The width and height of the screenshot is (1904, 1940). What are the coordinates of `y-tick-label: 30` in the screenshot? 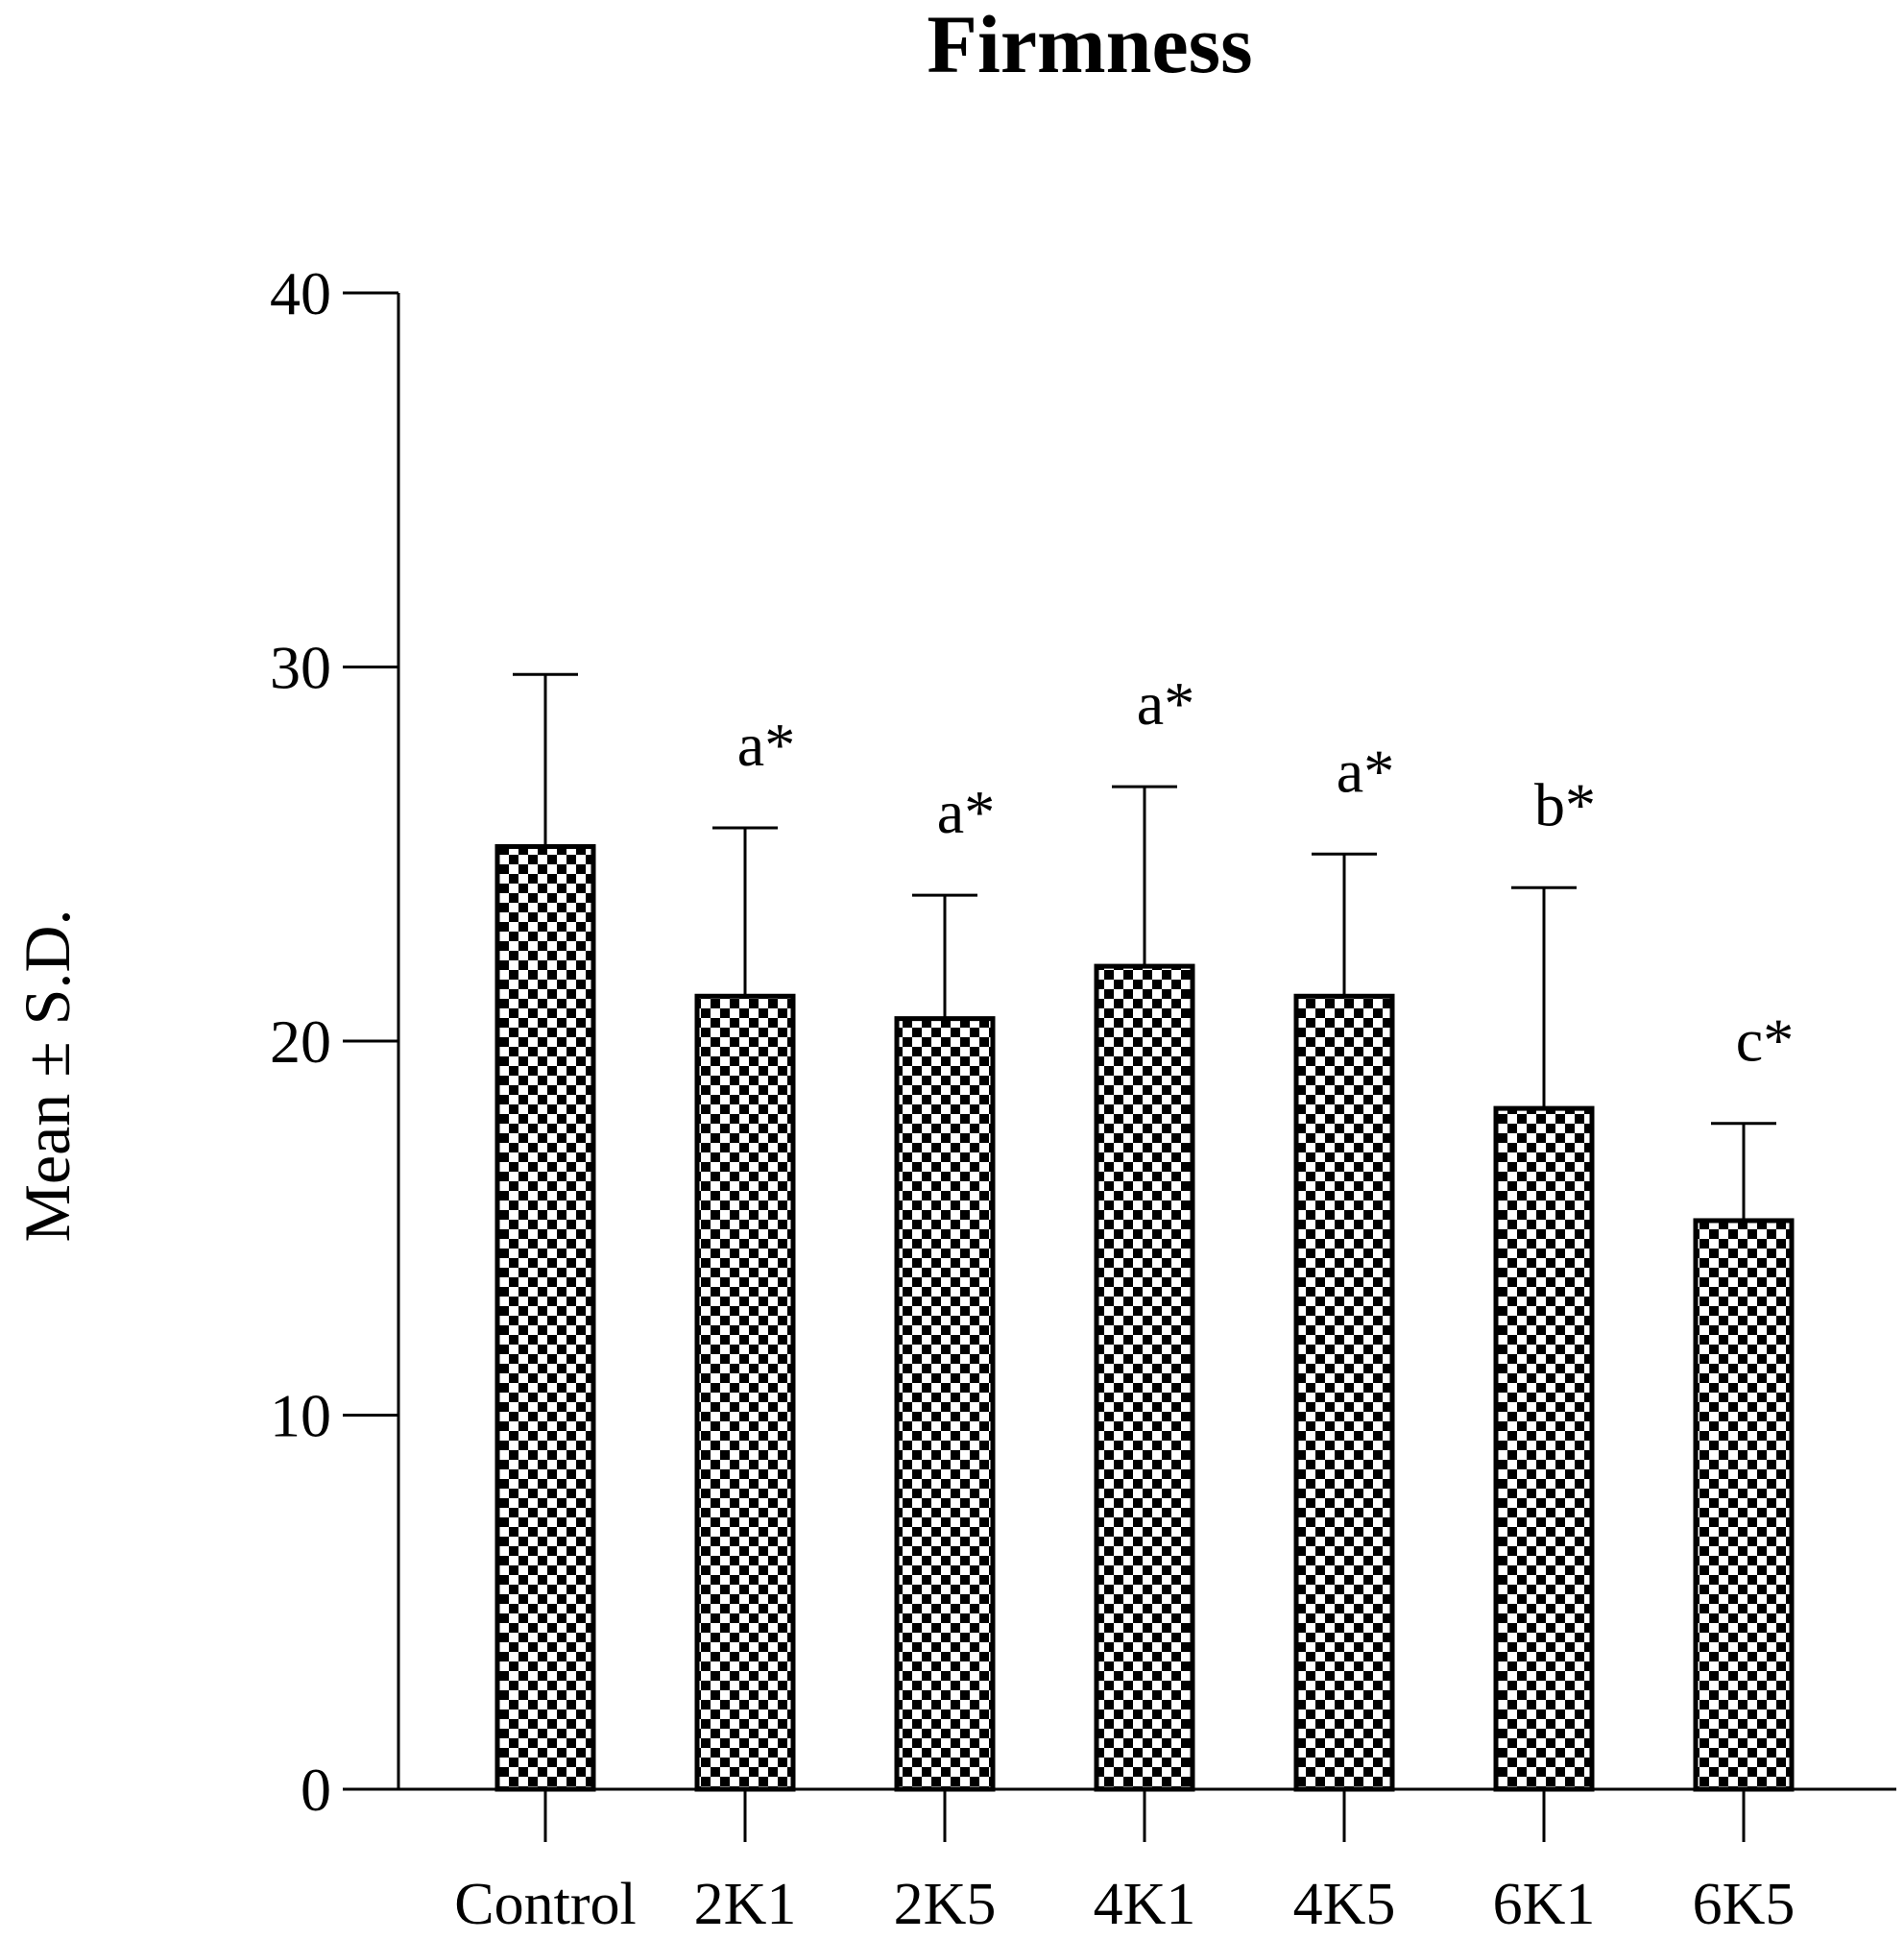 It's located at (301, 668).